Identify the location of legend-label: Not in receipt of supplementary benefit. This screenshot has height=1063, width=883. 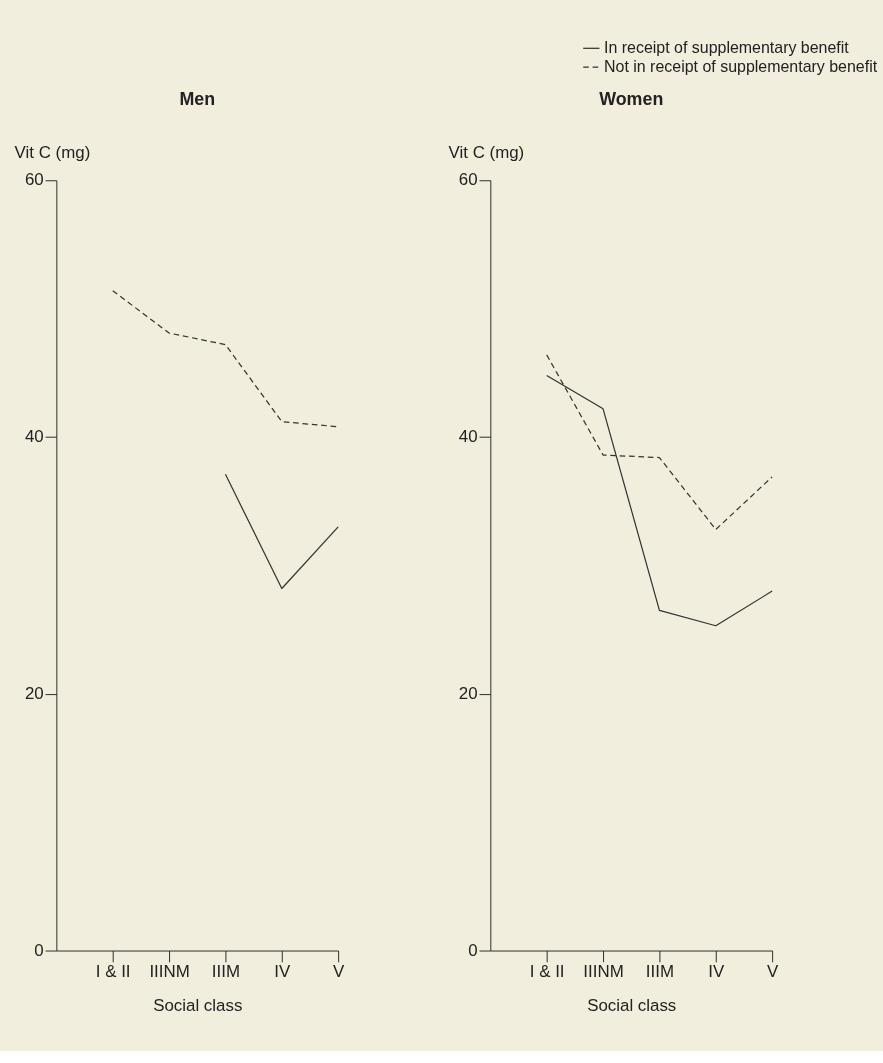
(741, 66).